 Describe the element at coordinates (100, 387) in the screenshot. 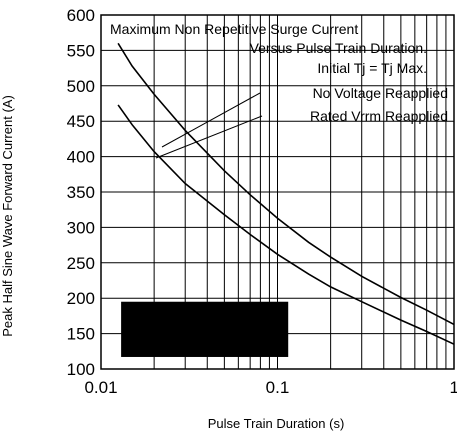

I see `x-tick-label: 0.01` at that location.